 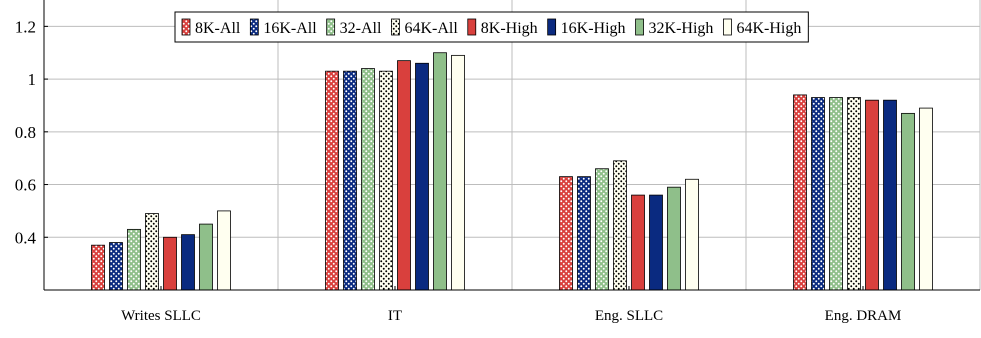 What do you see at coordinates (26, 237) in the screenshot?
I see `y-tick-label: 0.4` at bounding box center [26, 237].